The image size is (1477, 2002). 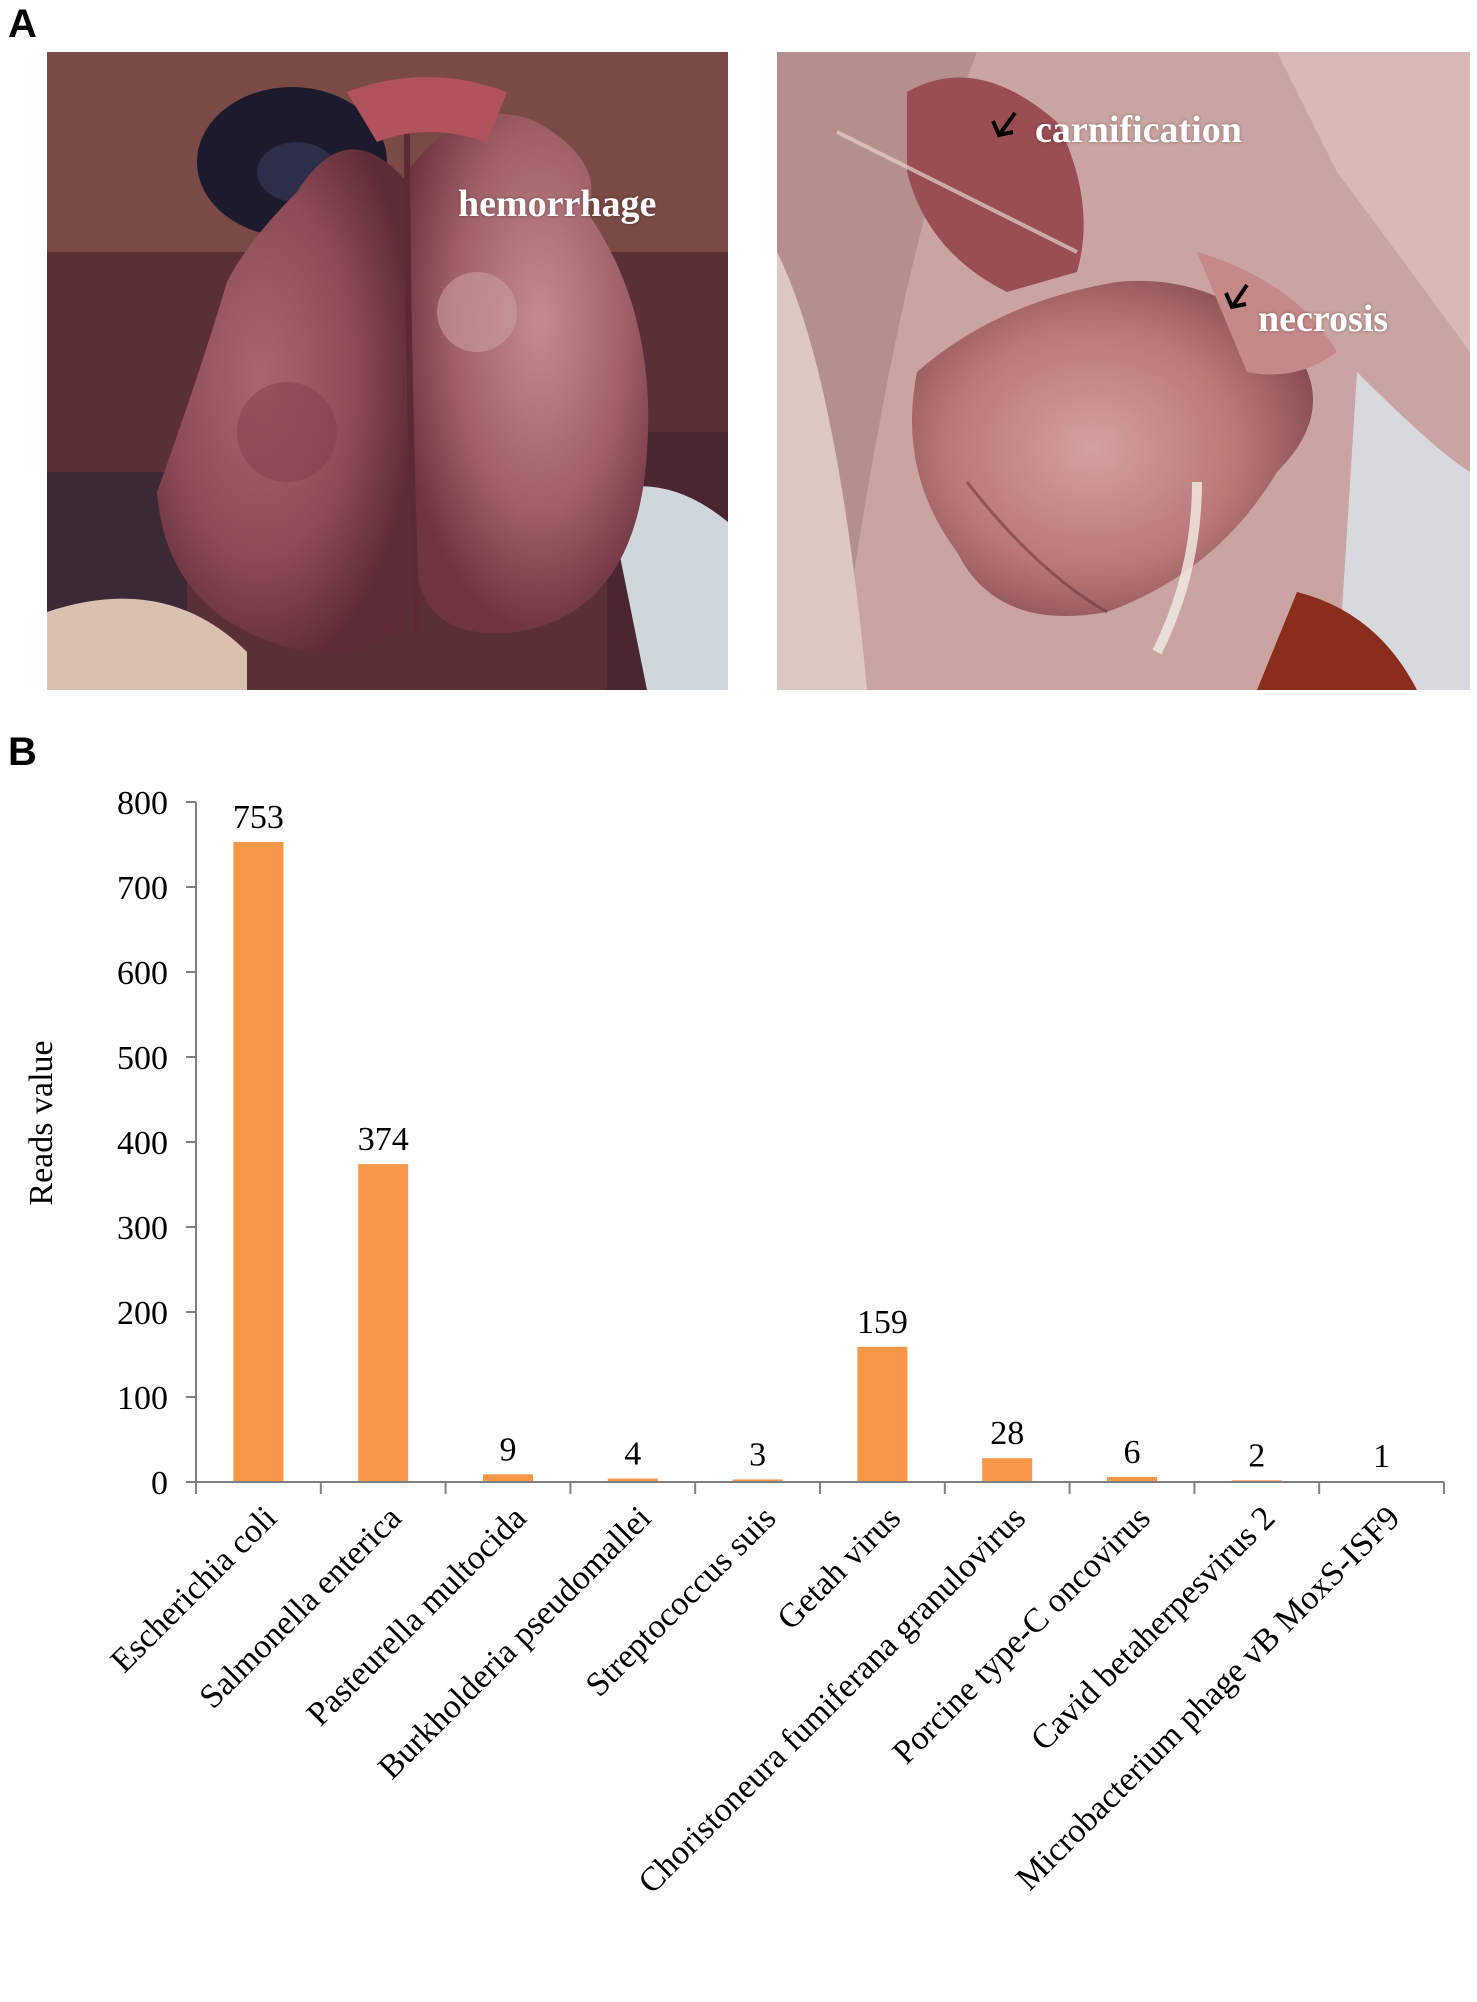 What do you see at coordinates (41, 1122) in the screenshot?
I see `y-axis-label: Reads value` at bounding box center [41, 1122].